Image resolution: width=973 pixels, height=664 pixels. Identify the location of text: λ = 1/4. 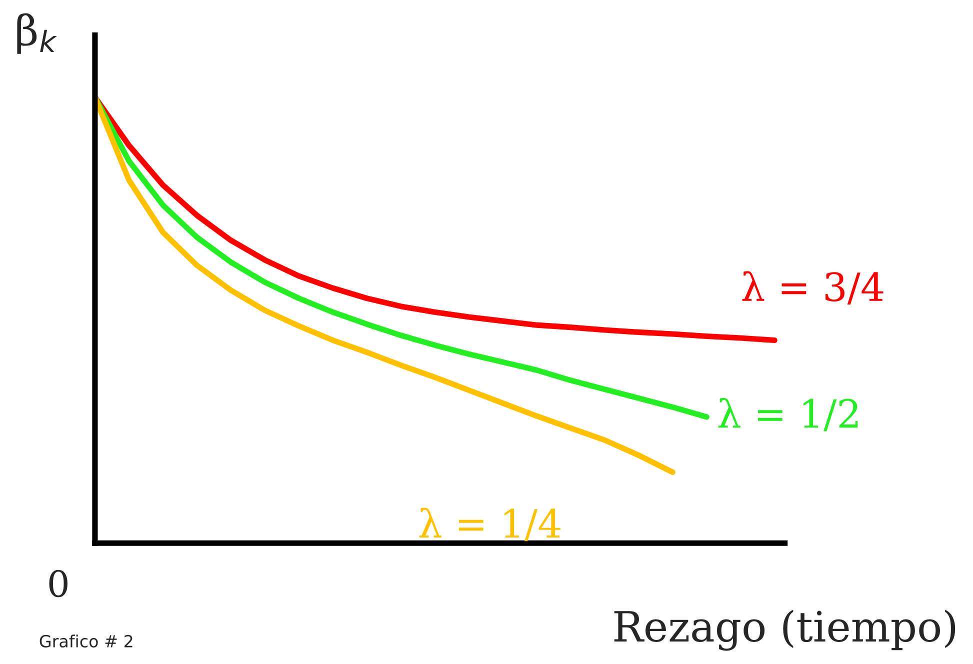
(489, 525).